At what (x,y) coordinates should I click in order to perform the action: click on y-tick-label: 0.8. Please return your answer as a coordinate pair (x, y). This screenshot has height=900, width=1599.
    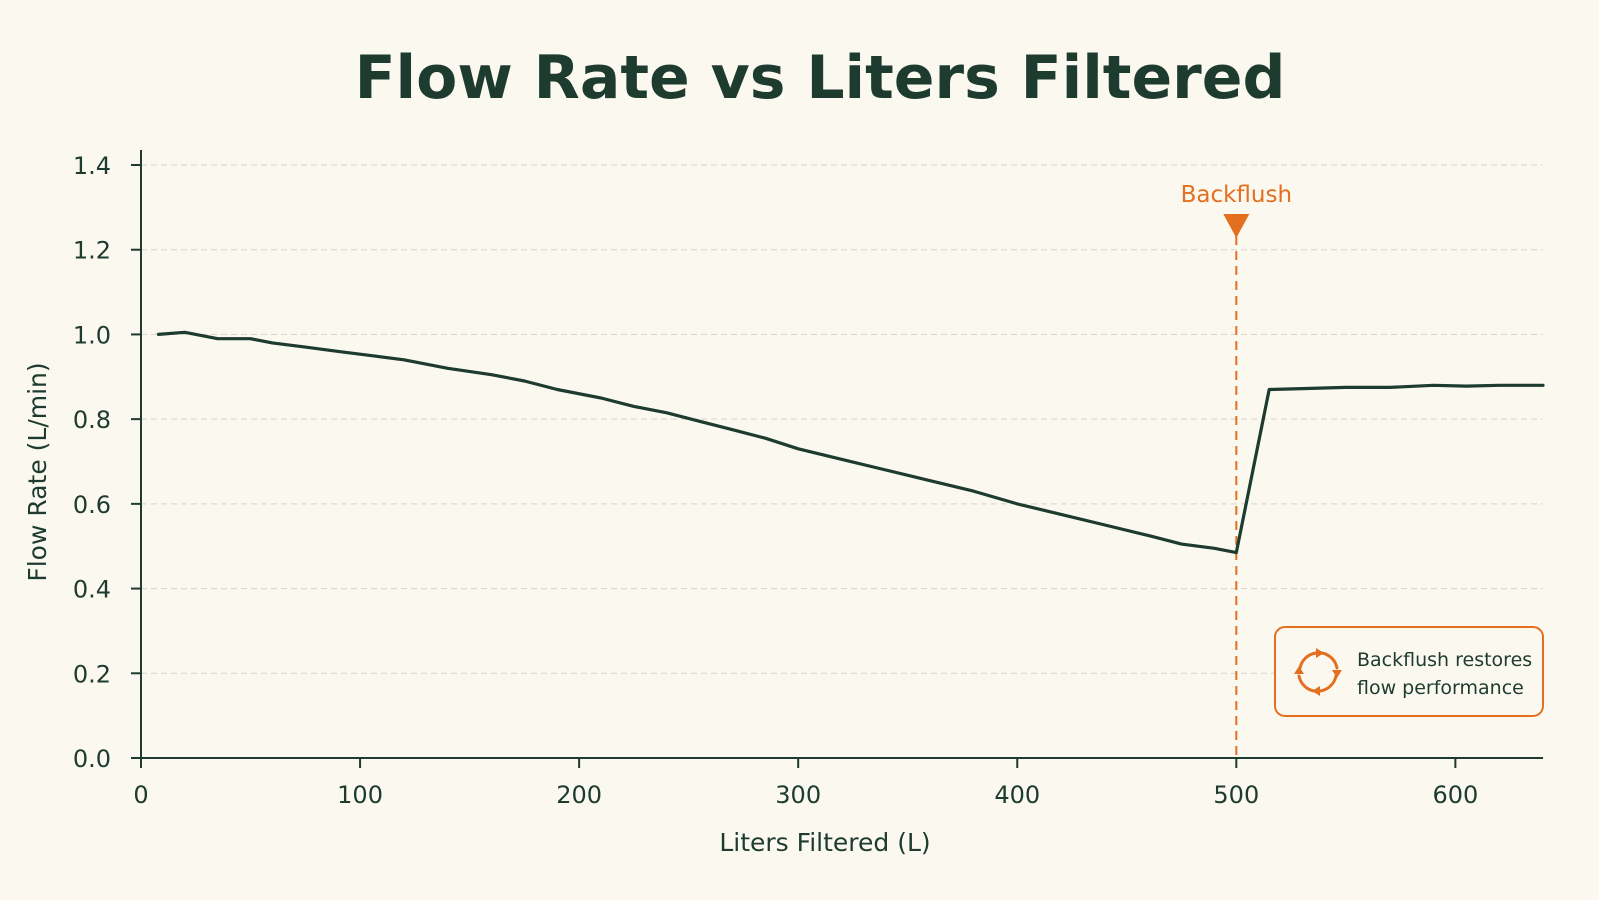
    Looking at the image, I should click on (92, 420).